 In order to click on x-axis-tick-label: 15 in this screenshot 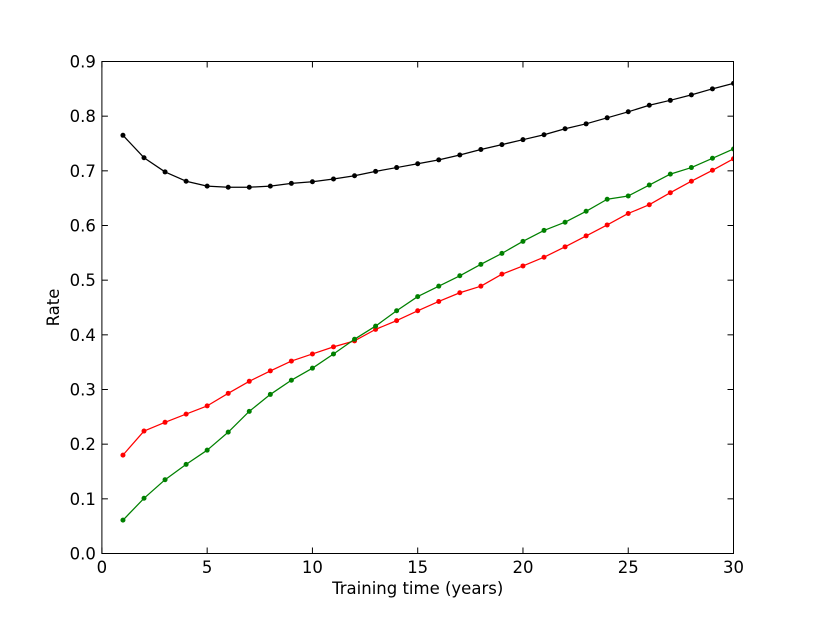, I will do `click(417, 567)`.